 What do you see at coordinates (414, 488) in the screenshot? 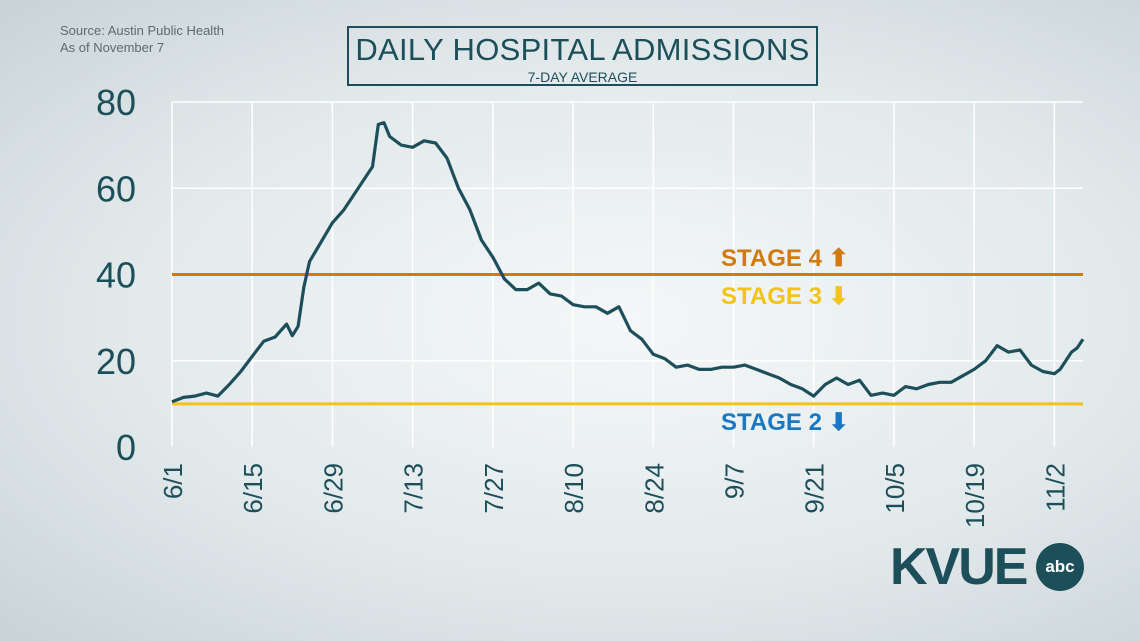
I see `x-tick-label: 7/13` at bounding box center [414, 488].